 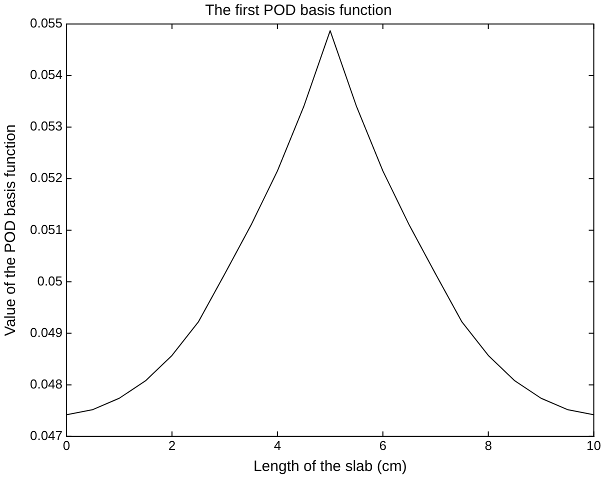 What do you see at coordinates (46, 126) in the screenshot?
I see `y-tick-label: 0.053` at bounding box center [46, 126].